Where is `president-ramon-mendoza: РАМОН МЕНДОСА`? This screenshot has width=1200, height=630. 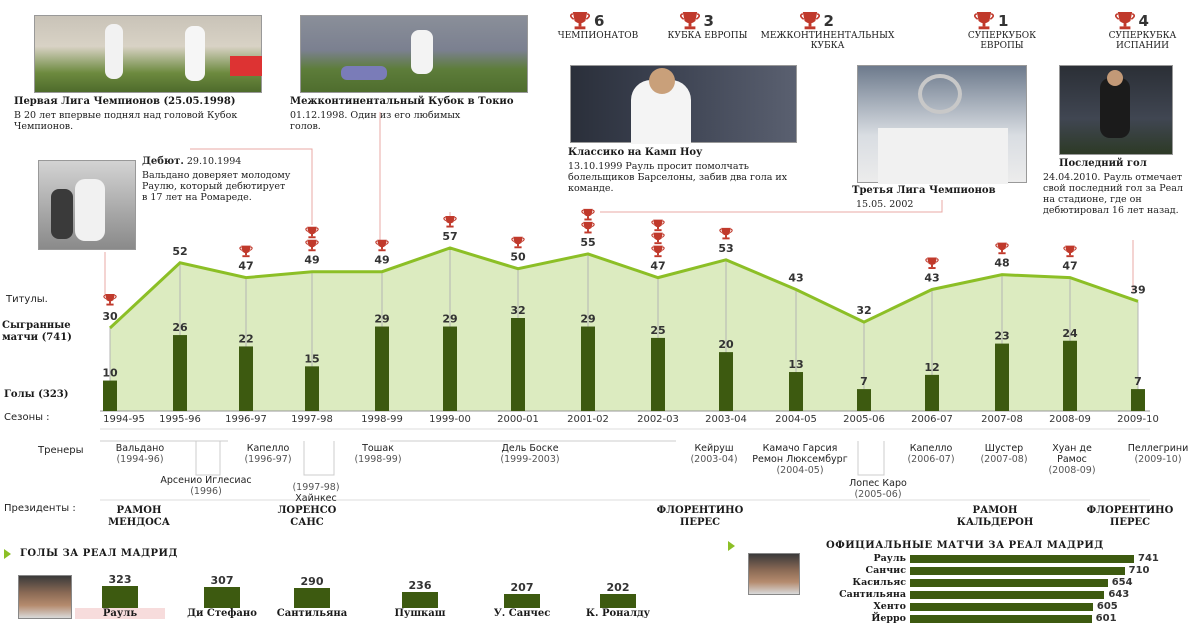 president-ramon-mendoza: РАМОН МЕНДОСА is located at coordinates (139, 516).